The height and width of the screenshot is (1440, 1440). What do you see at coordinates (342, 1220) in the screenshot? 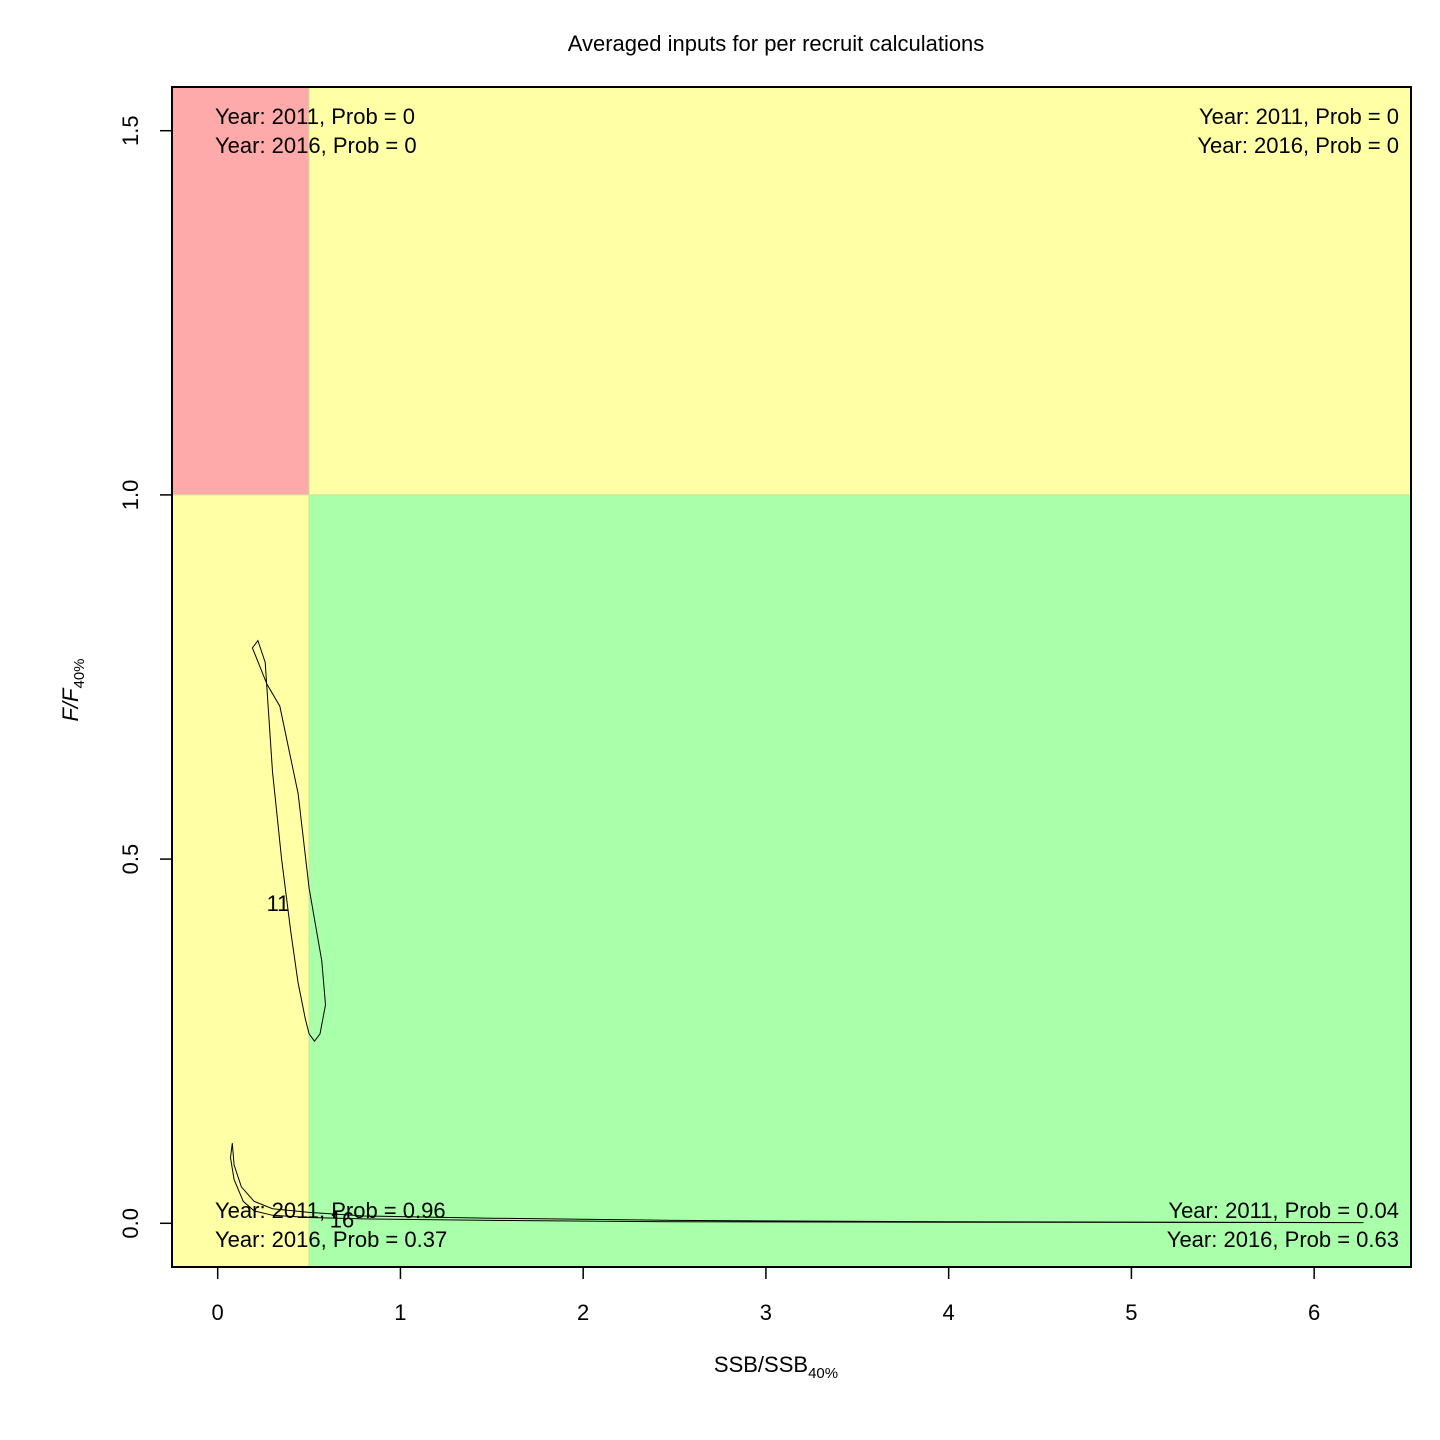
I see `contour-label-16: 16` at bounding box center [342, 1220].